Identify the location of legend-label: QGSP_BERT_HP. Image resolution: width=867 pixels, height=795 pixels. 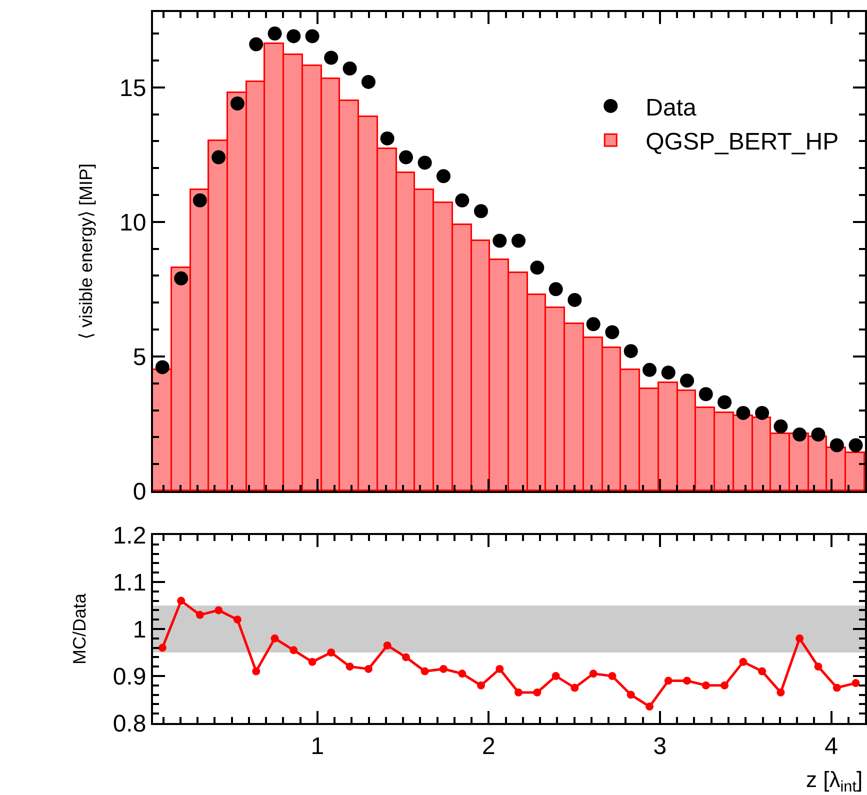
(742, 142).